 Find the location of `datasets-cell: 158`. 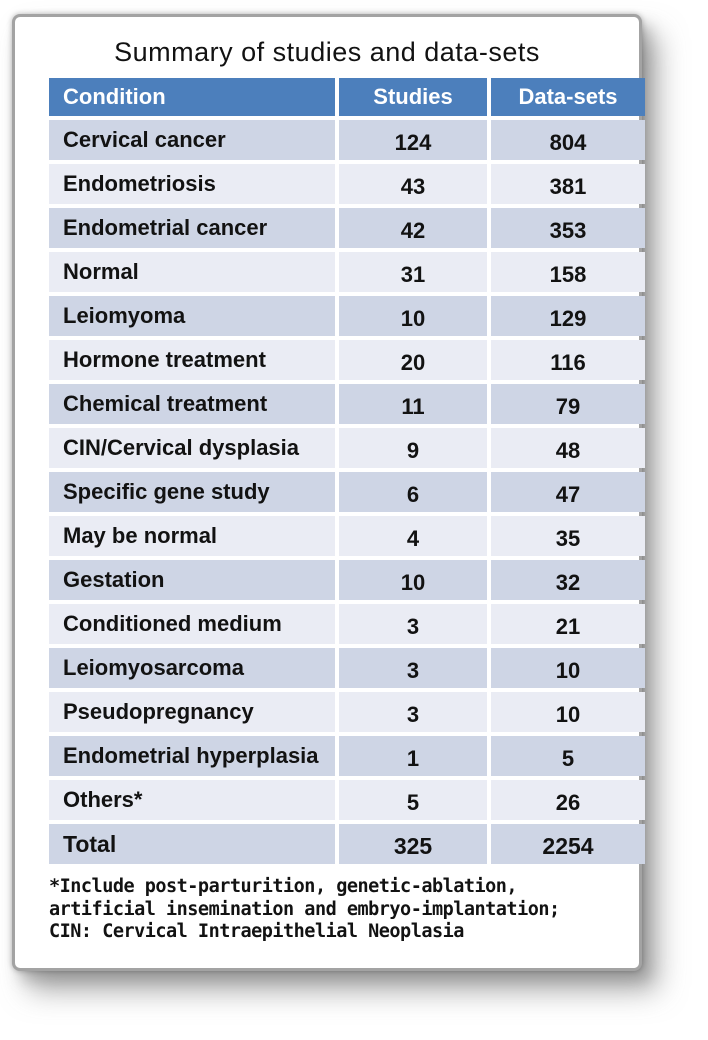

datasets-cell: 158 is located at coordinates (568, 272).